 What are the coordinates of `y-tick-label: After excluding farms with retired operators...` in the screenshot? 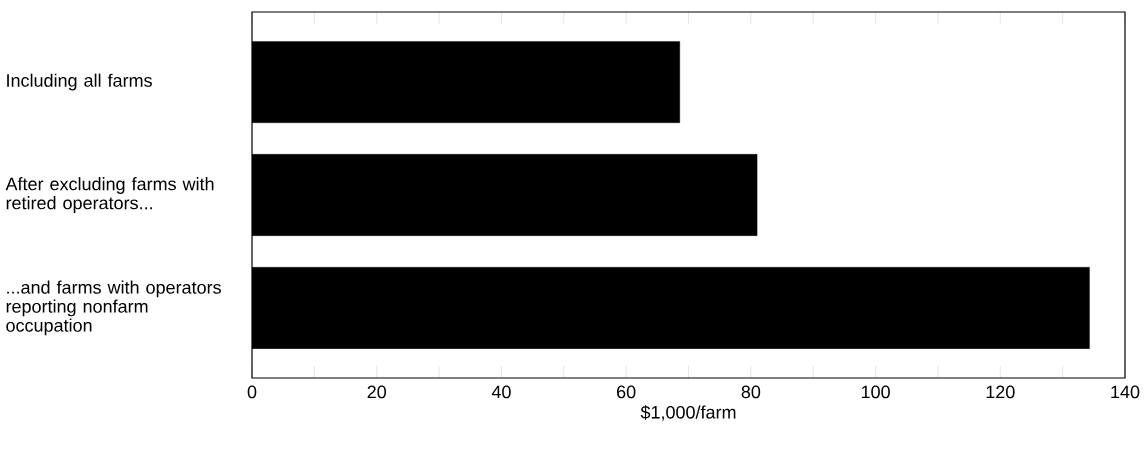 It's located at (109, 195).